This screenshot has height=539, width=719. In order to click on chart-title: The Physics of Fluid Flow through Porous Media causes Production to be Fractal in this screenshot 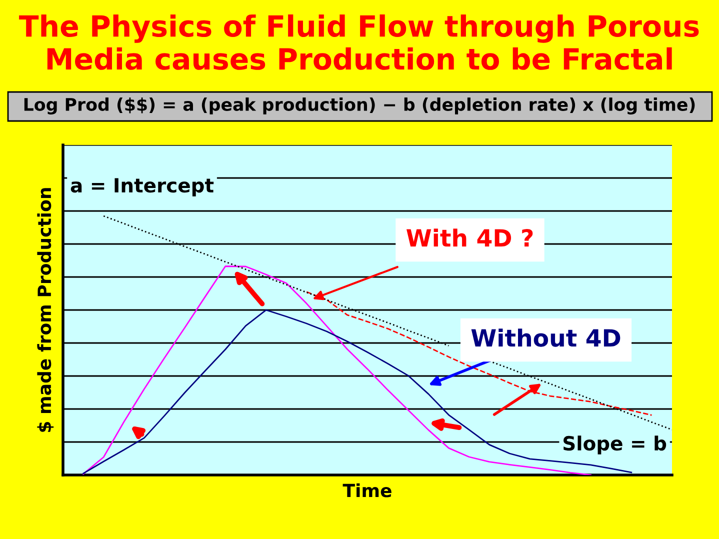, I will do `click(359, 42)`.